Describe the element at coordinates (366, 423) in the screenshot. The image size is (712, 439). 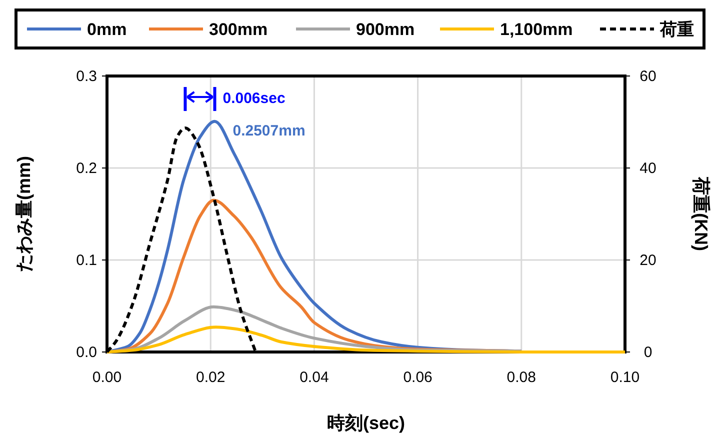
I see `x-axis-title: 時刻(sec)` at that location.